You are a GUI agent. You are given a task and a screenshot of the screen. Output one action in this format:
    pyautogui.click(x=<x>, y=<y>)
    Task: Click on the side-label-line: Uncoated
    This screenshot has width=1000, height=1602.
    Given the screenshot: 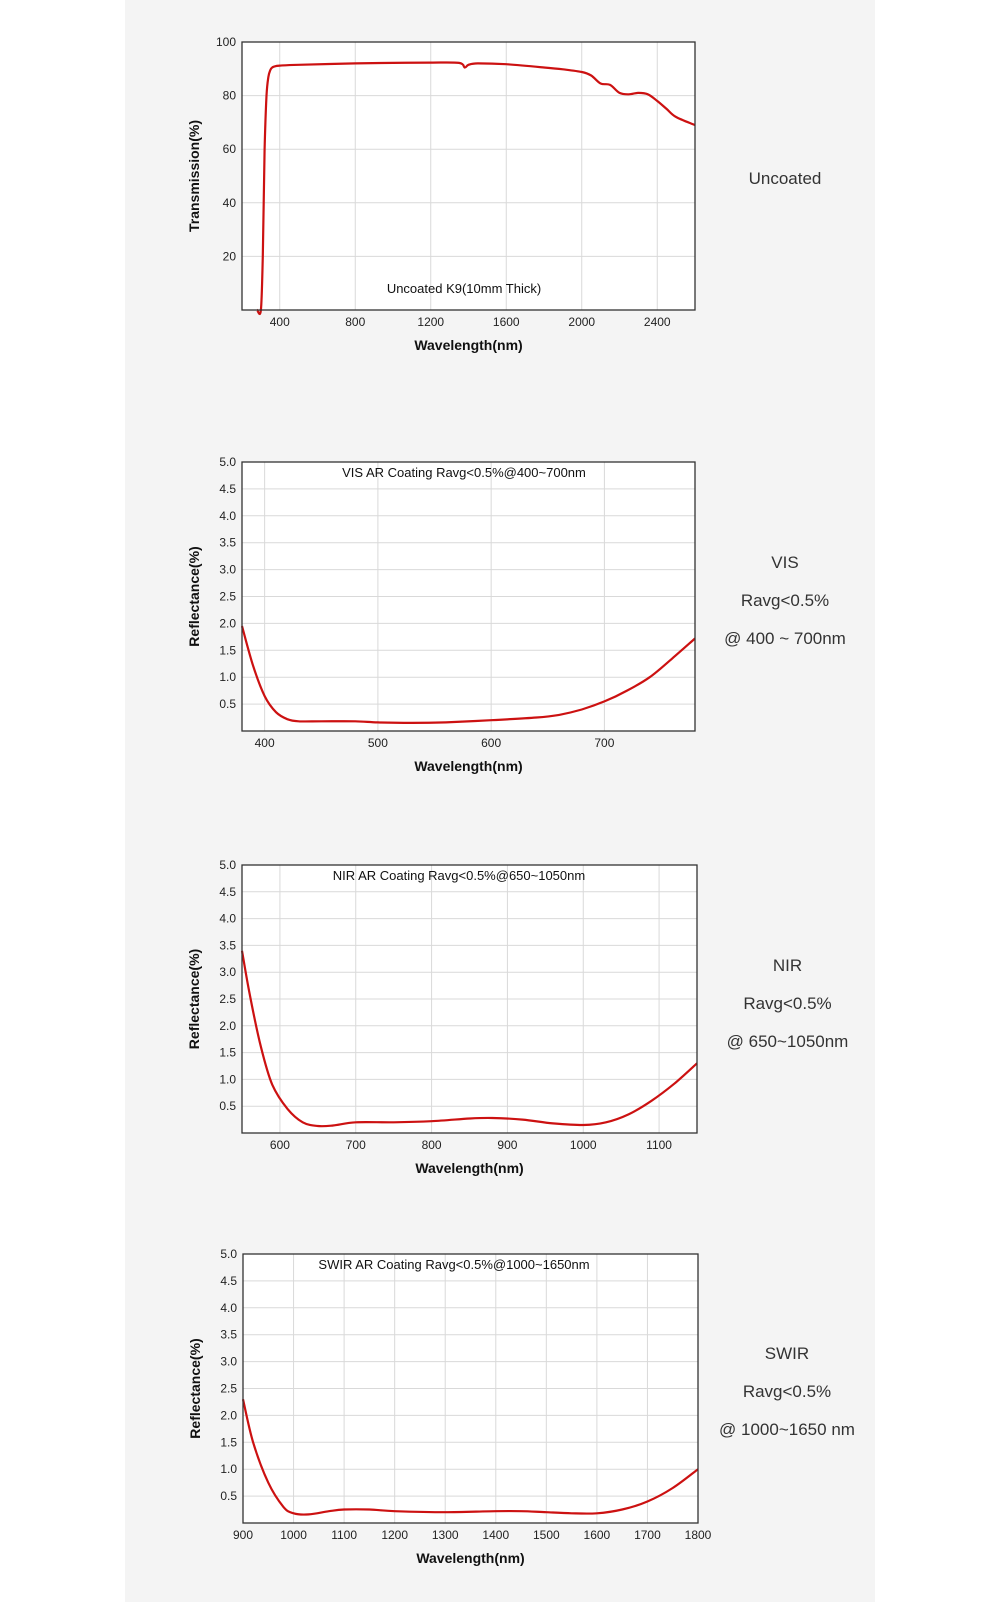 What is the action you would take?
    pyautogui.click(x=785, y=178)
    